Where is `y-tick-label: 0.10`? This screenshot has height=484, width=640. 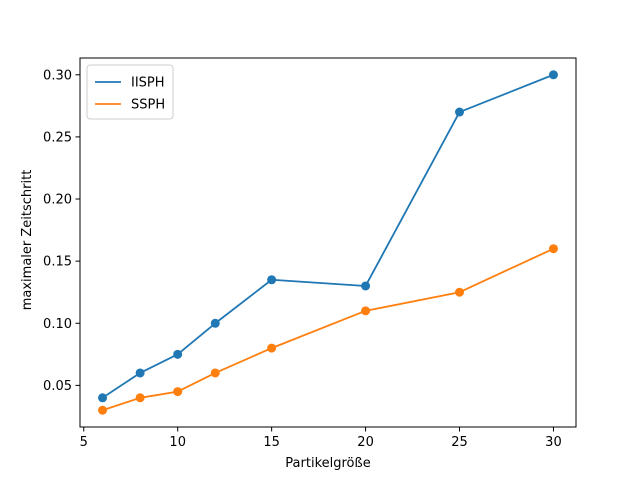 y-tick-label: 0.10 is located at coordinates (57, 324).